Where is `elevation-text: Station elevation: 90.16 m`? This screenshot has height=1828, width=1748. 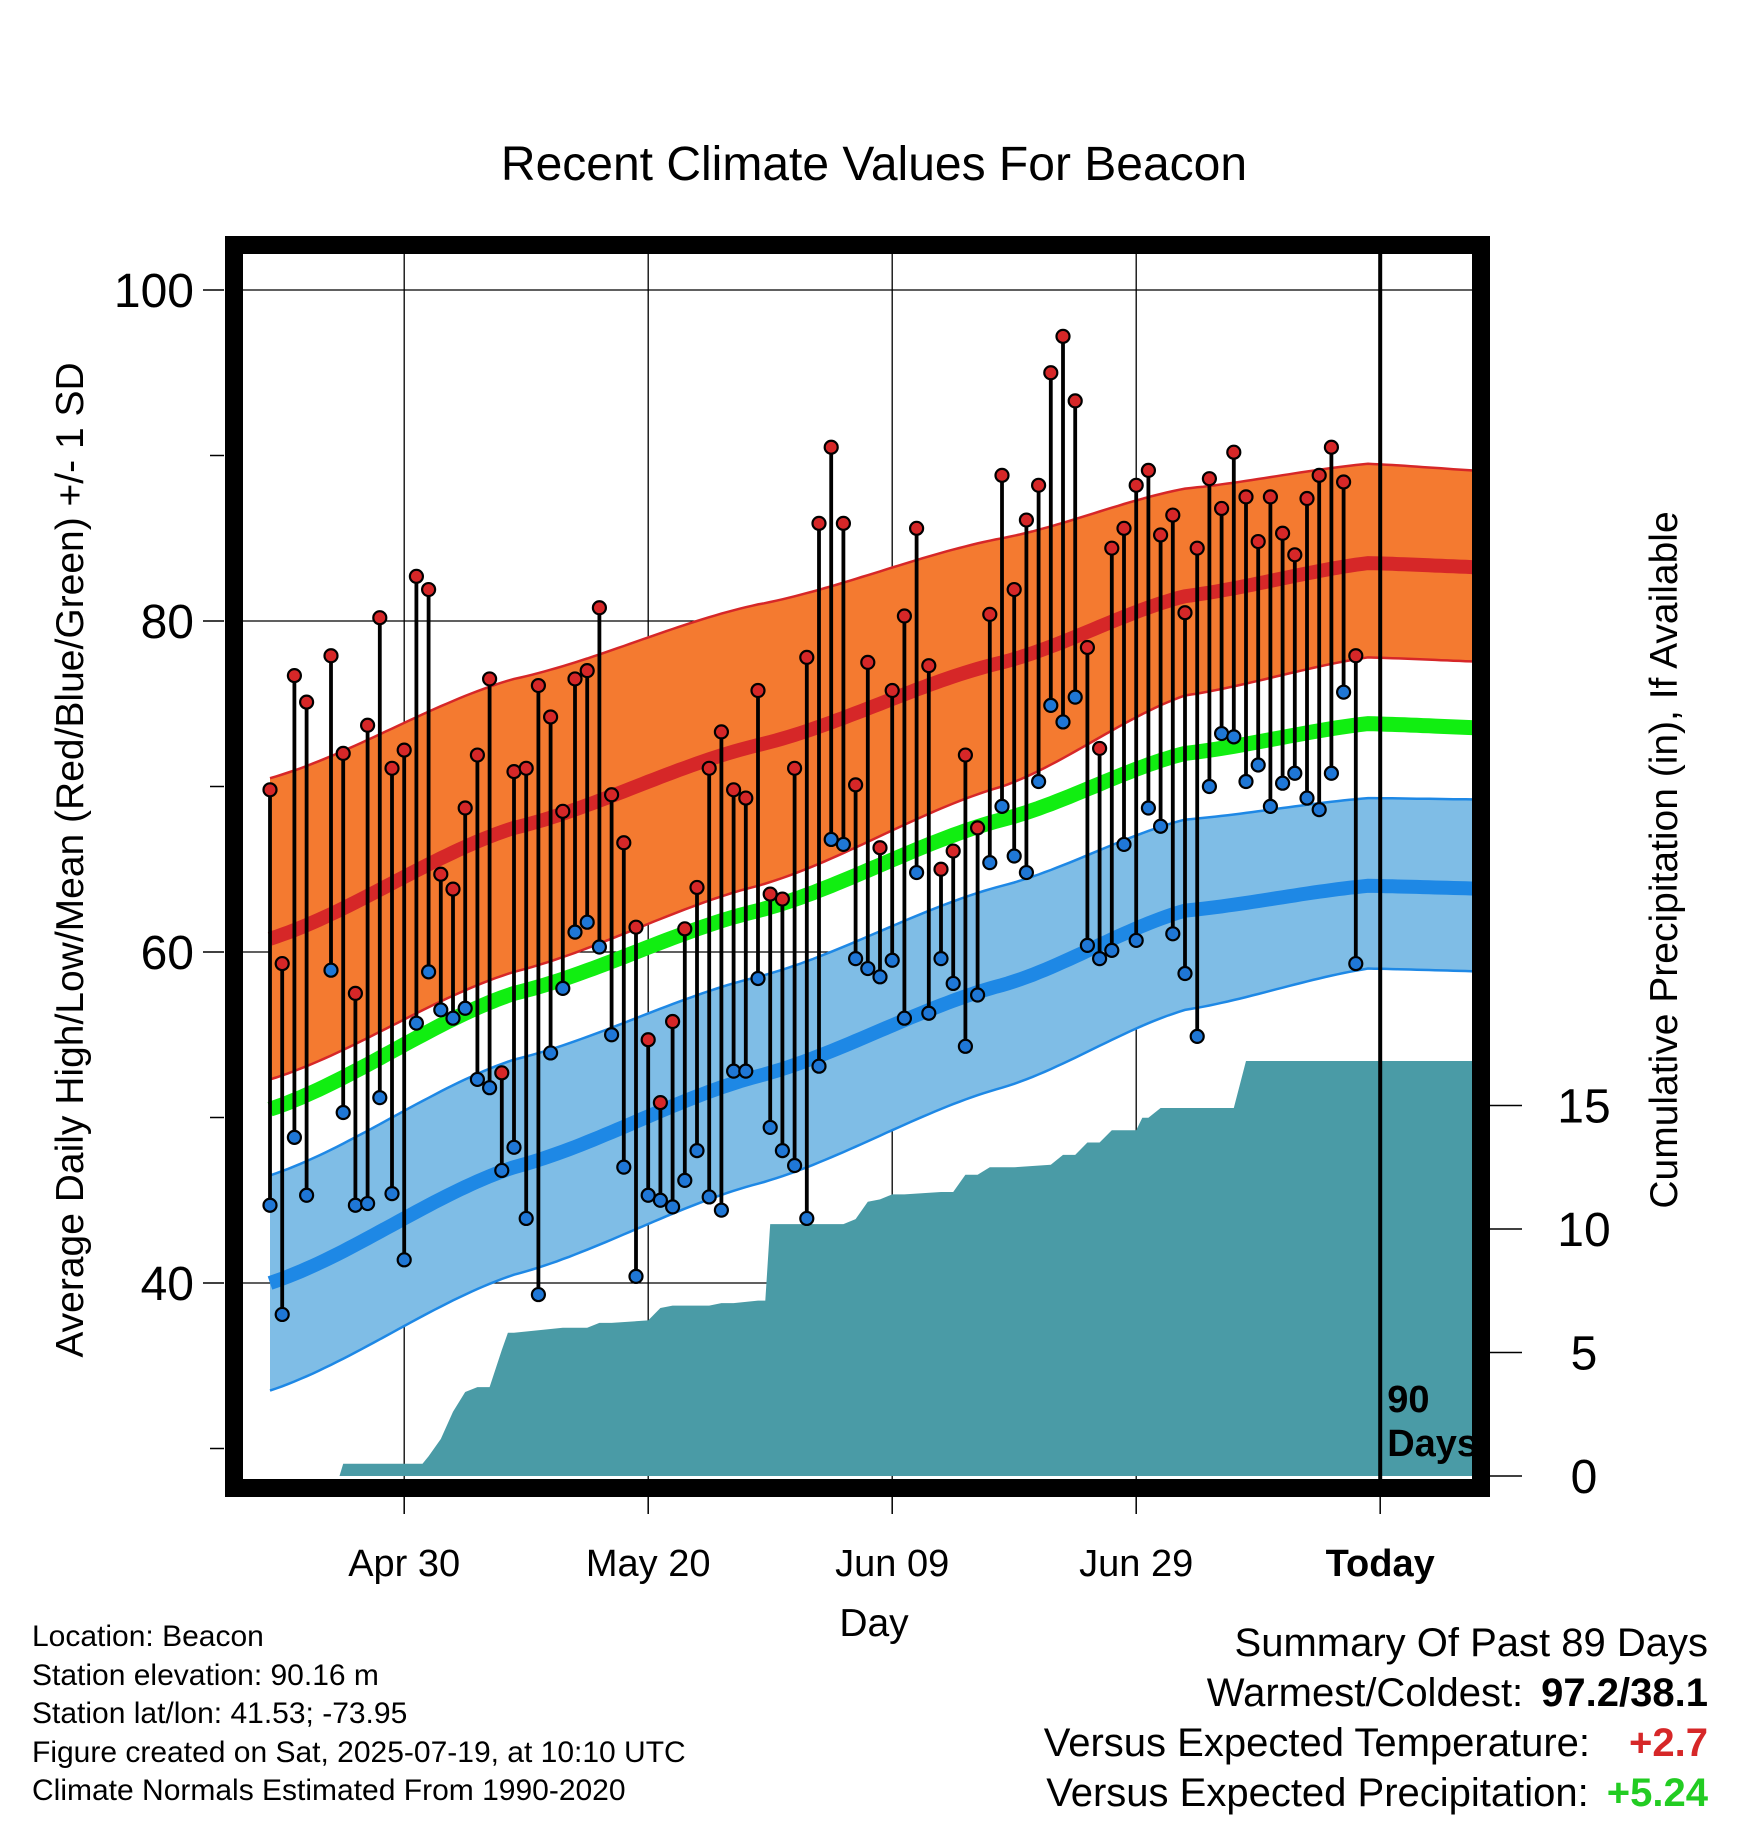 elevation-text: Station elevation: 90.16 m is located at coordinates (205, 1675).